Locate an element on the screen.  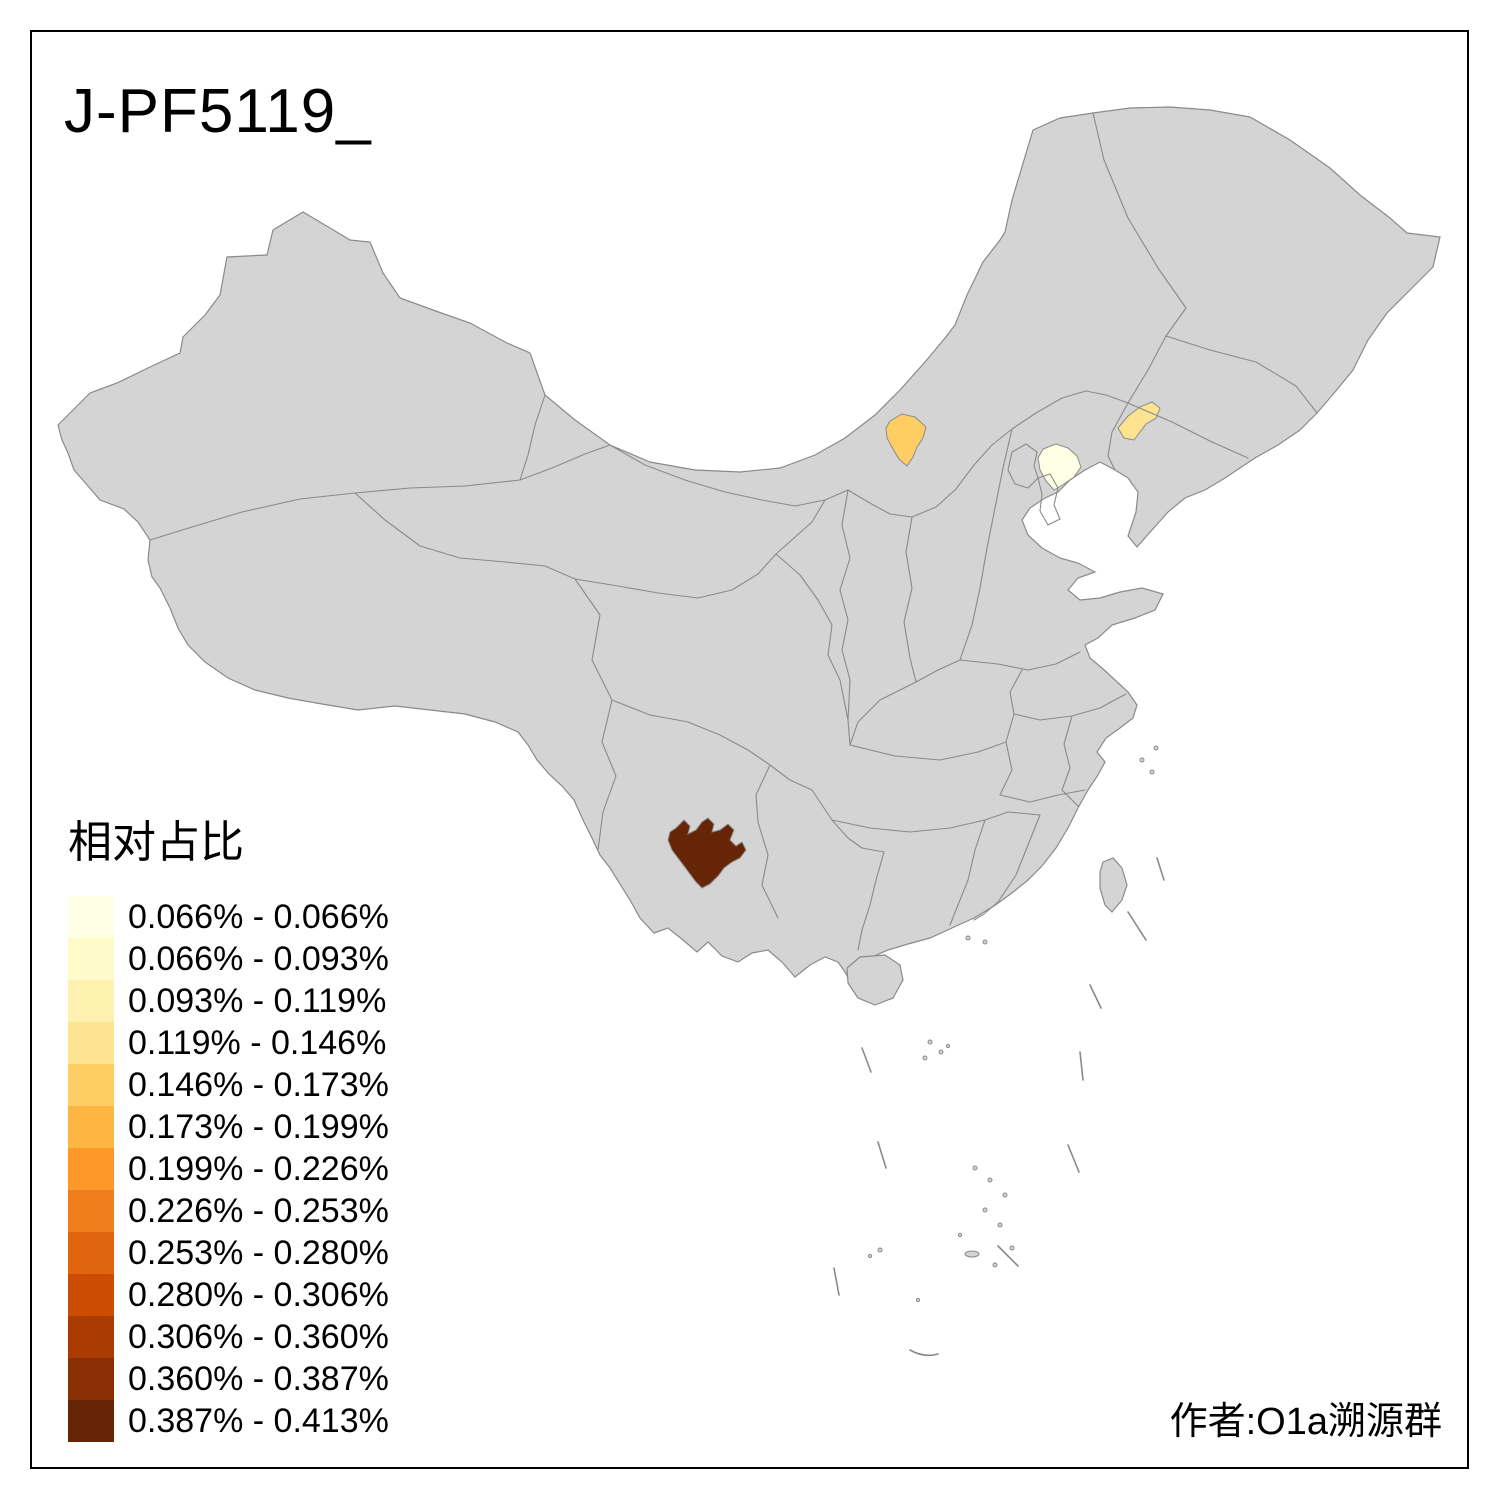
highlight-region-inner-mongolia is located at coordinates (906, 440).